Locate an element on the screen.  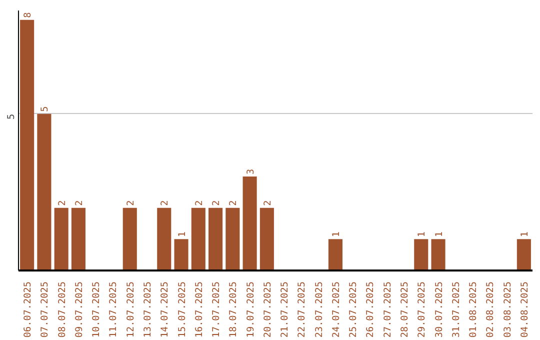
x-tick-label: 16.07.2025 is located at coordinates (199, 309).